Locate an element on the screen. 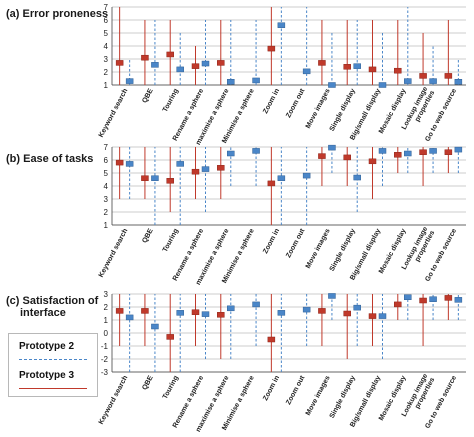  chart-title-3: (c) Satisfaction of interface is located at coordinates (52, 307).